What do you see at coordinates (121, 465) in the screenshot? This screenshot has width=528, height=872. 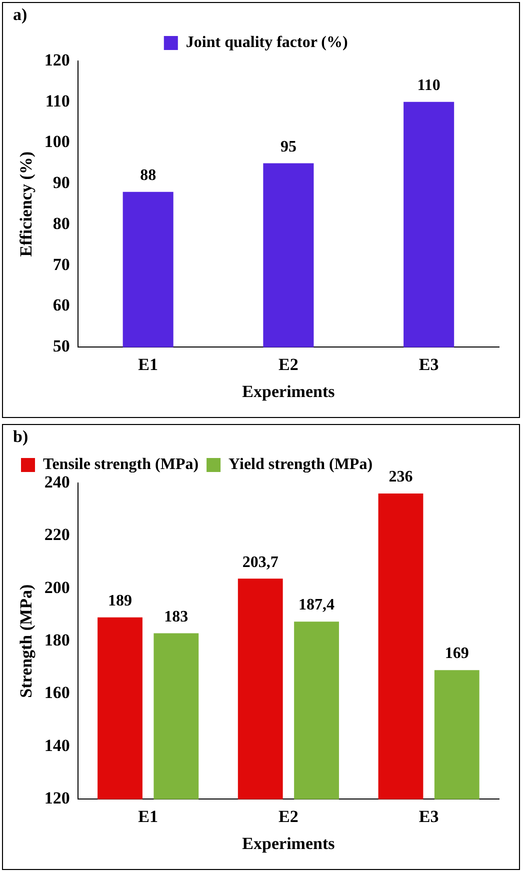 I see `legend-label: Tensile strength (MPa)` at bounding box center [121, 465].